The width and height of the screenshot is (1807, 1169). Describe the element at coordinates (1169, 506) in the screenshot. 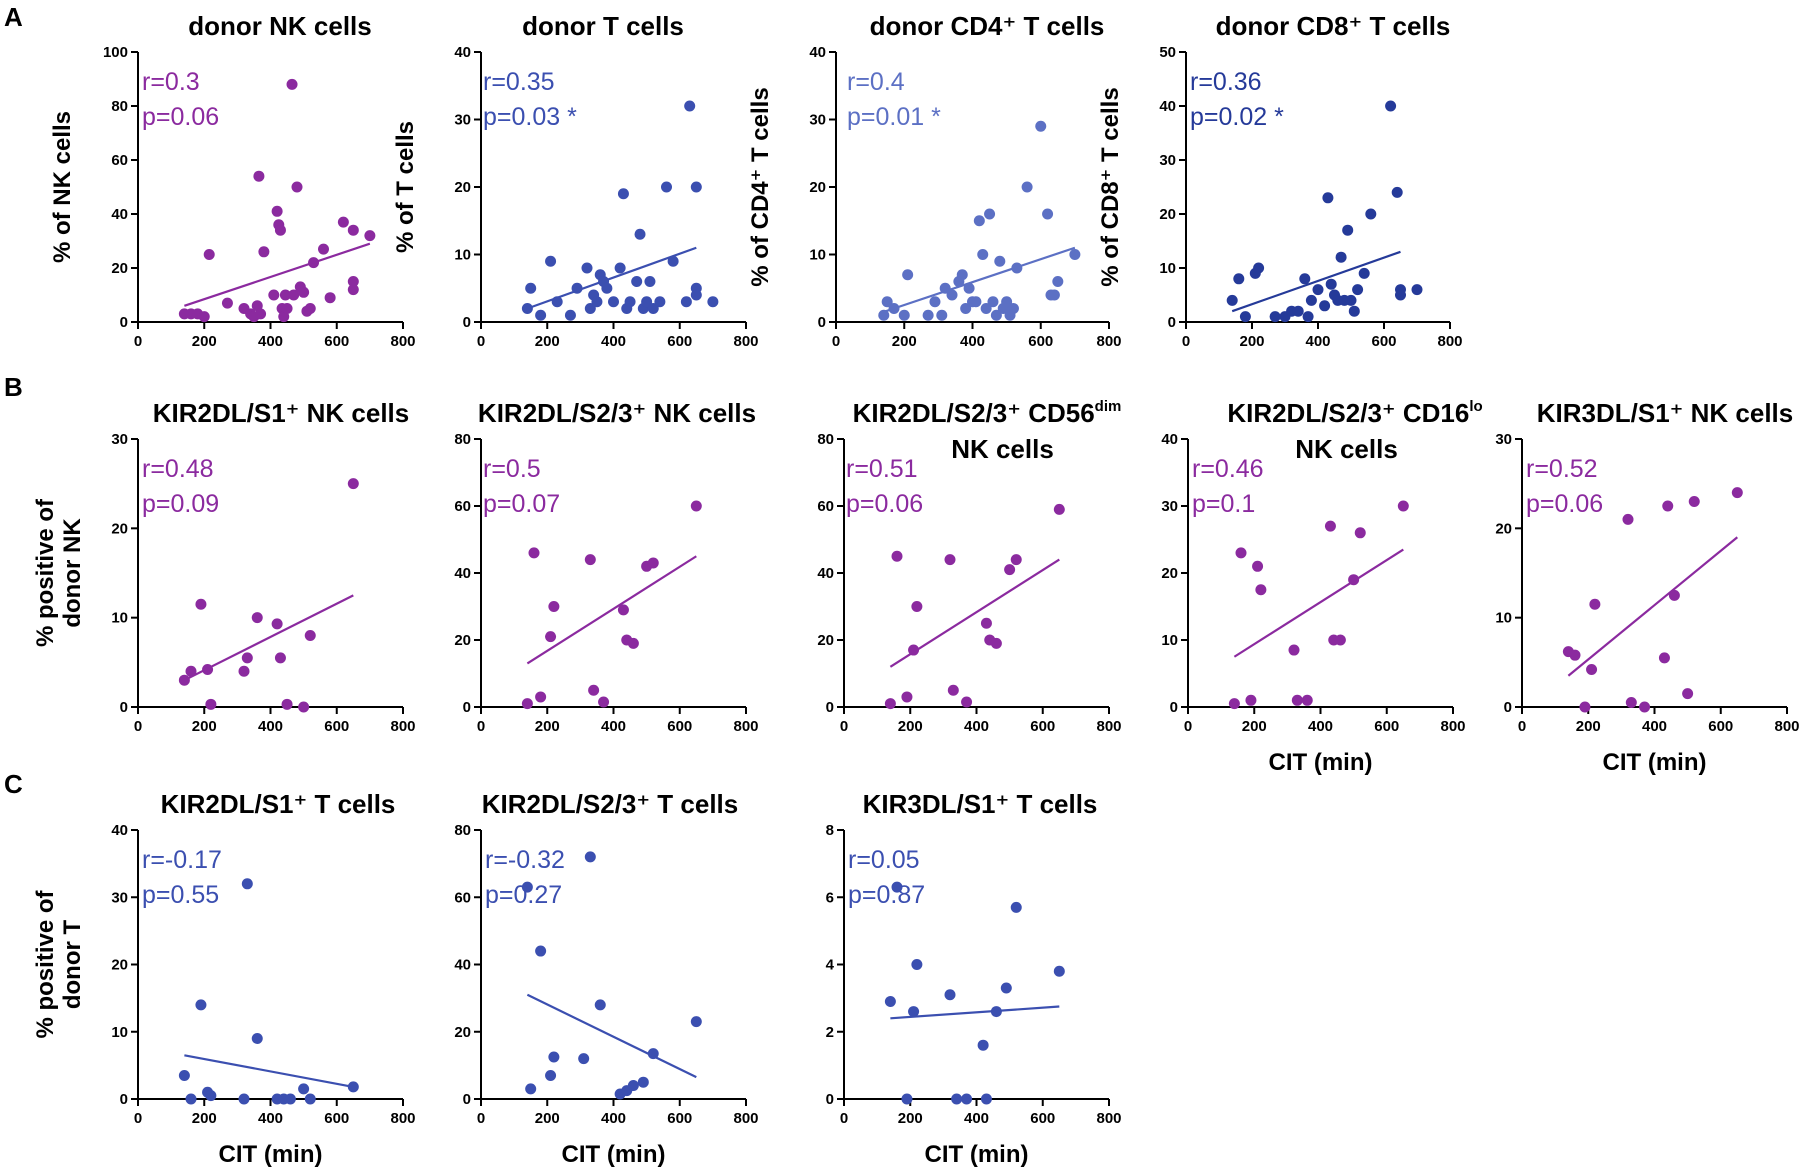

I see `y-tick-label: 30` at that location.